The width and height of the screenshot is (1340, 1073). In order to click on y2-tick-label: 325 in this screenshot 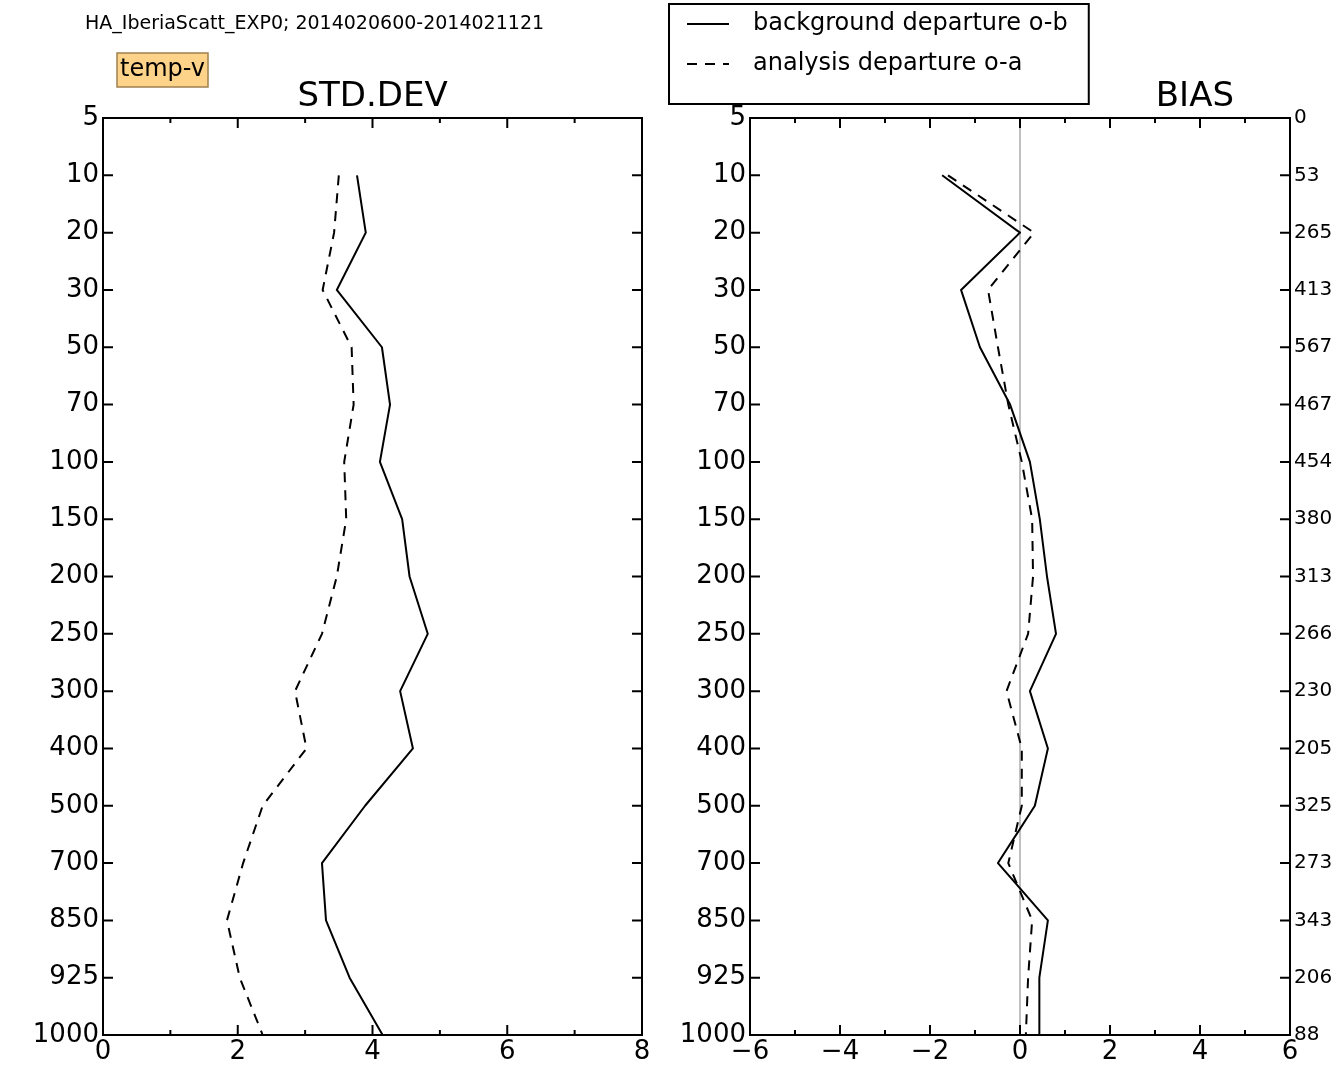, I will do `click(1313, 803)`.